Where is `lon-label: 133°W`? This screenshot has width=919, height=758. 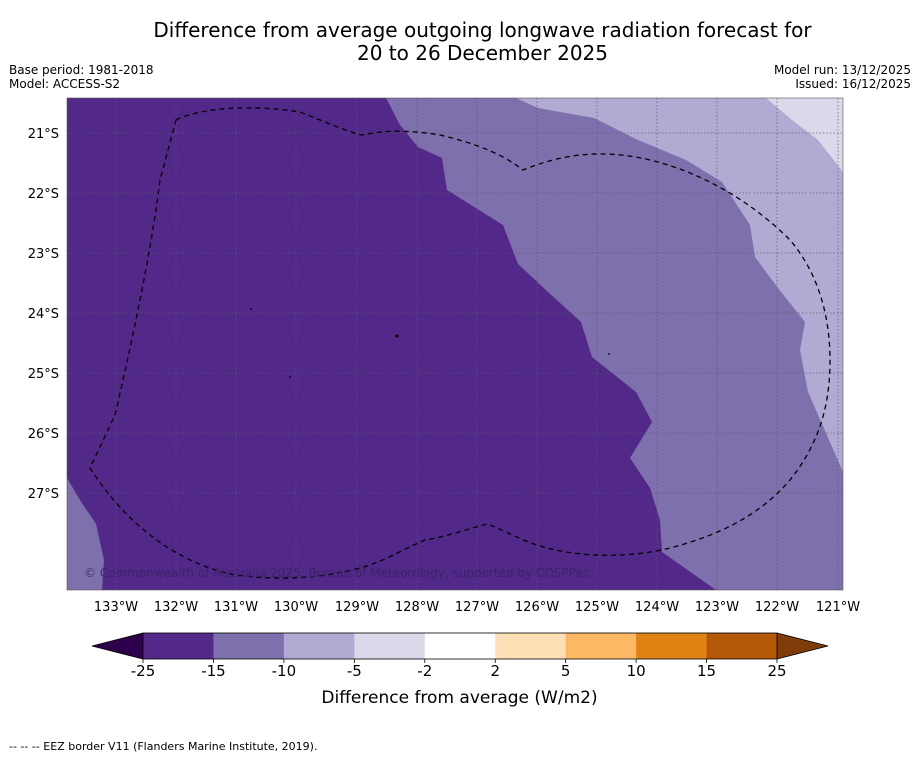 lon-label: 133°W is located at coordinates (116, 607).